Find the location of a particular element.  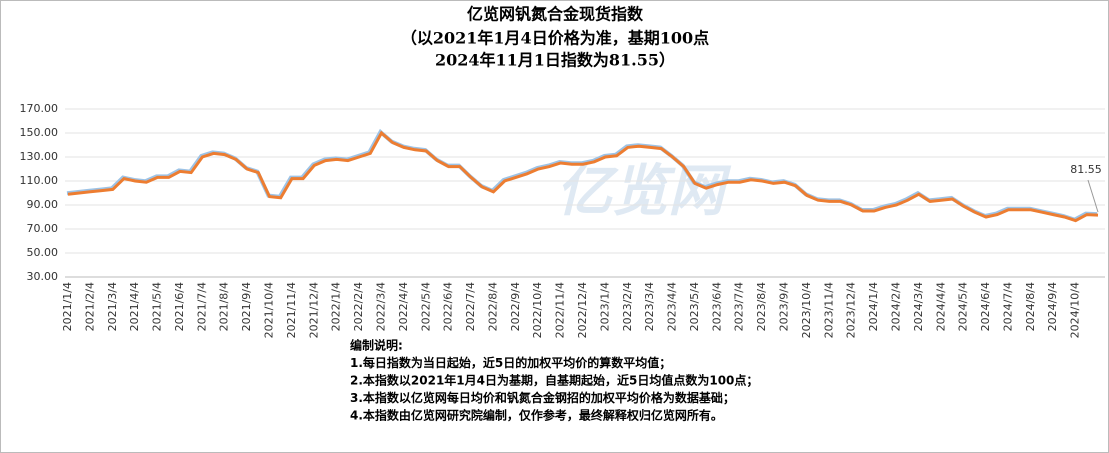

chart-subtitle: （以2021年1月4日价格为准，基期100点 is located at coordinates (555, 38).